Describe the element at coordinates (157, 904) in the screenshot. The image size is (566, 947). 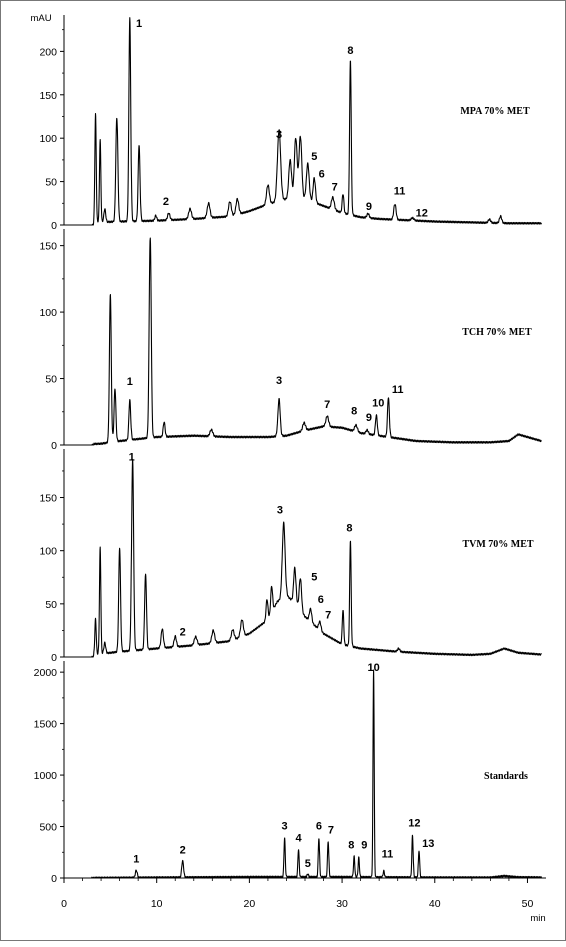
I see `x-tick-label: 10` at that location.